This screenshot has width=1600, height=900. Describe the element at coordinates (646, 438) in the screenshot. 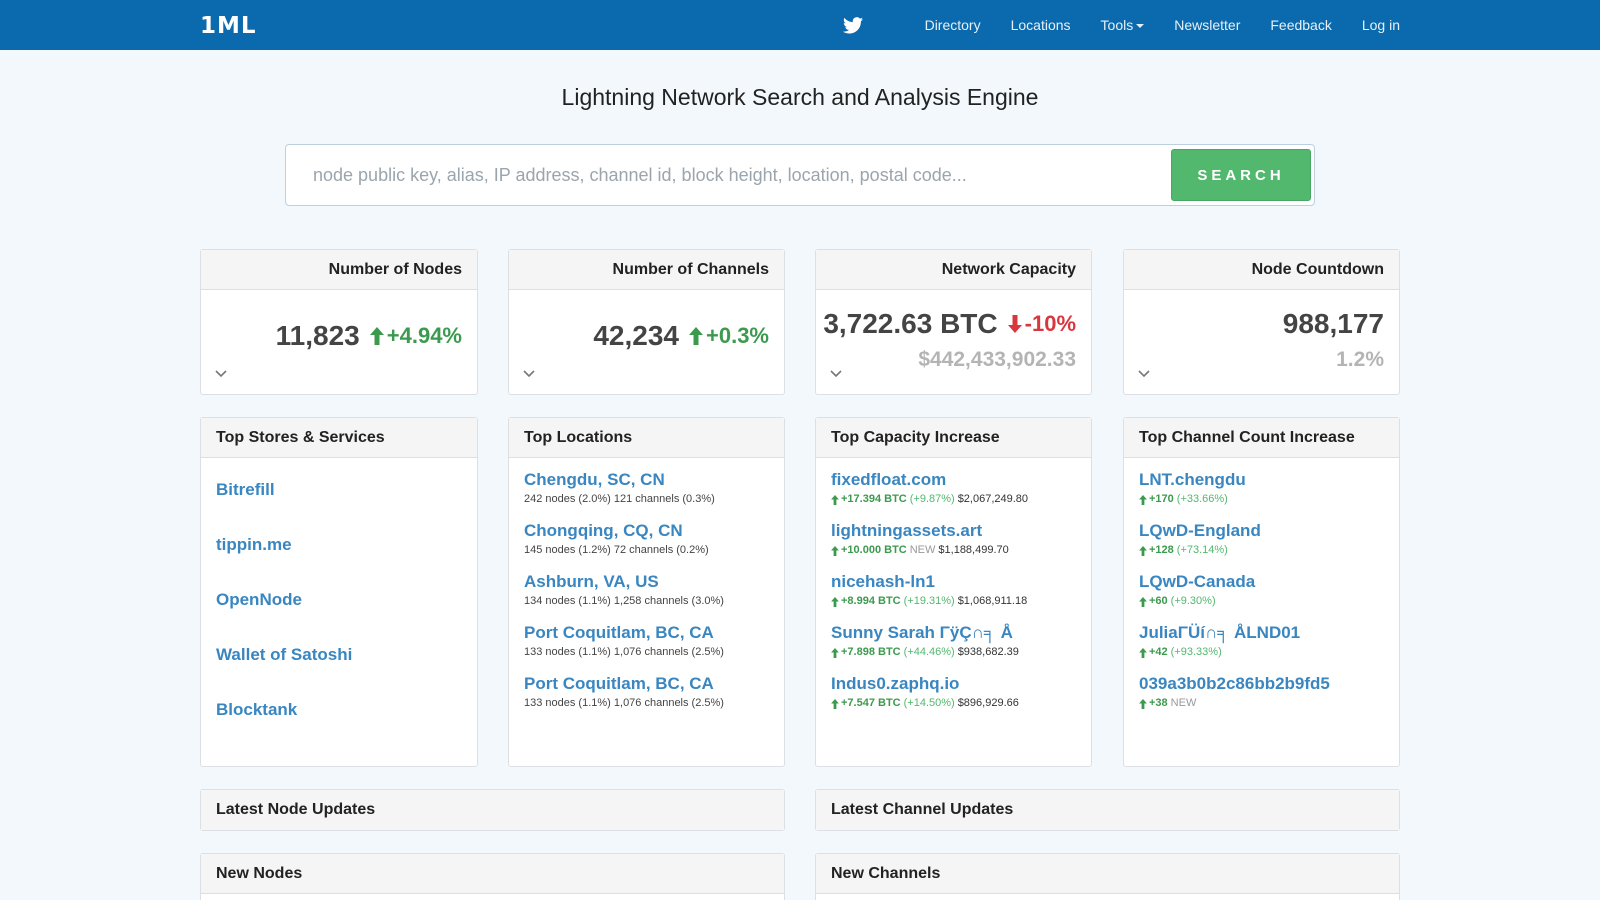

I see `panel-title: Top Locations` at that location.